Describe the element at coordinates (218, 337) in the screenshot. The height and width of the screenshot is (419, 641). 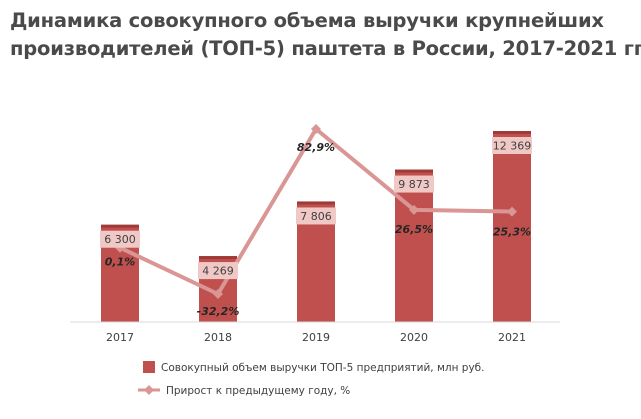
I see `x-tick-label-2018: 2018` at that location.